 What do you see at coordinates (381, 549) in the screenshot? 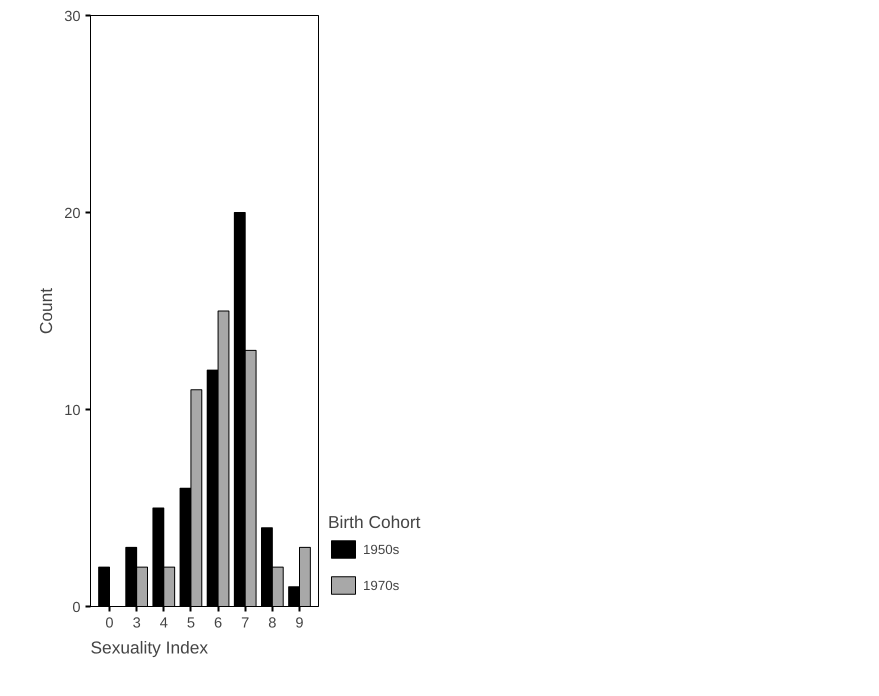
I see `legend-label: 1950s` at bounding box center [381, 549].